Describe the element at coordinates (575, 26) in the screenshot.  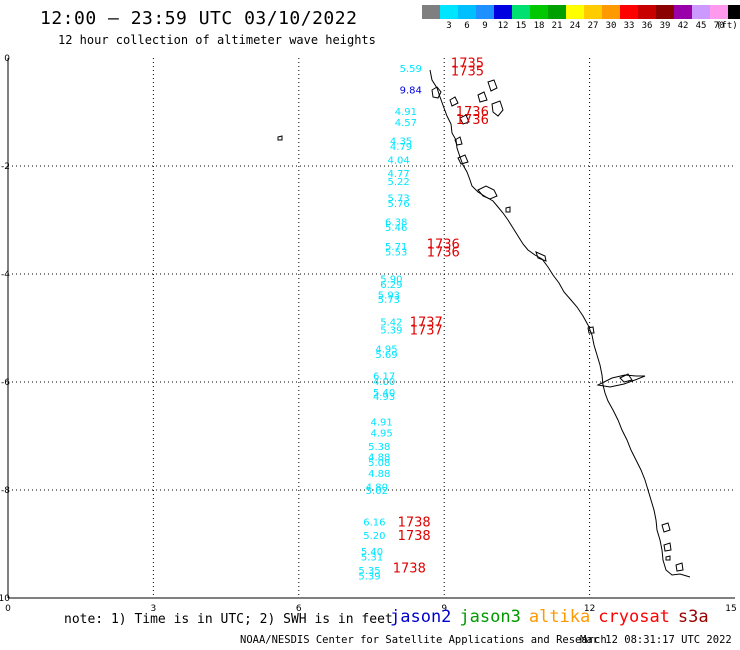
I see `legend-tick-label: 24` at that location.